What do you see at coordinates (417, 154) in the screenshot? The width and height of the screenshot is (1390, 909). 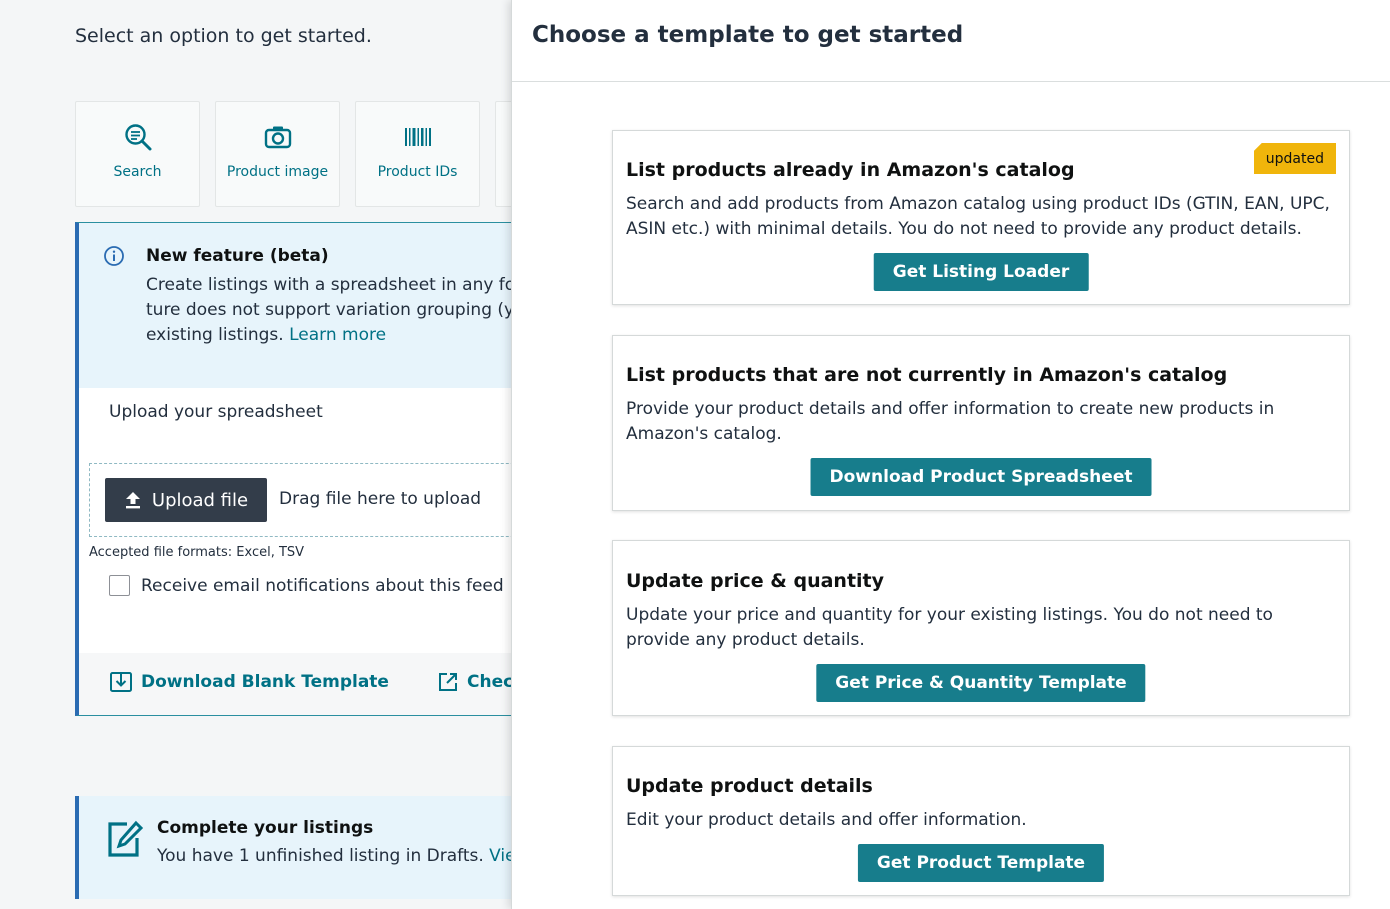 I see `option-product-ids: Product IDs` at bounding box center [417, 154].